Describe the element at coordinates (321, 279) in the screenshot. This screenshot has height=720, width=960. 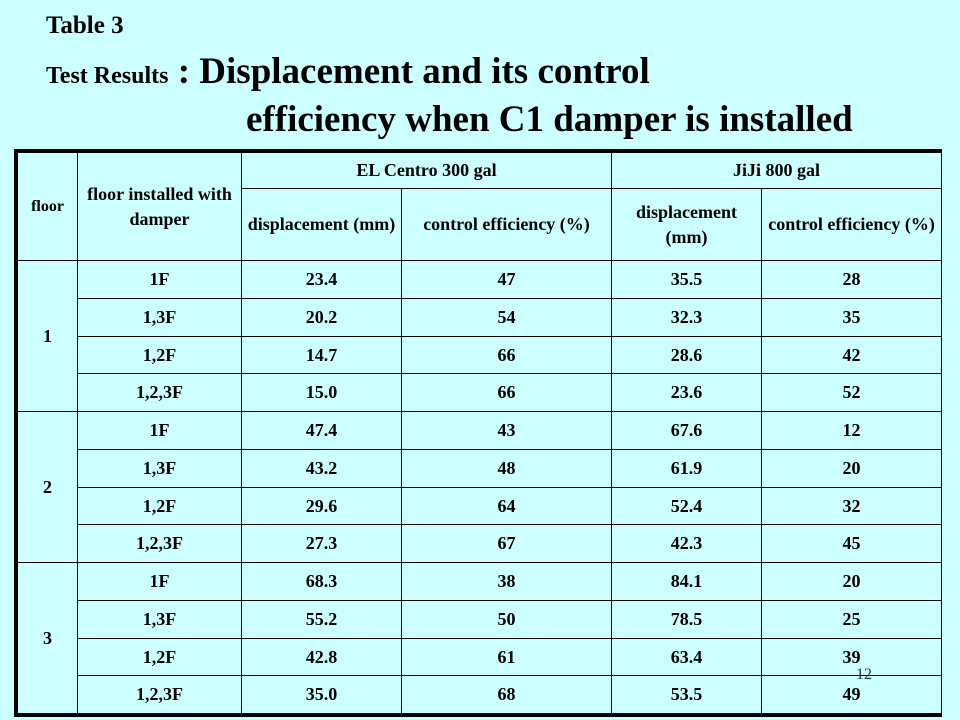
I see `el-centro-displacement-cell: 23.4` at that location.